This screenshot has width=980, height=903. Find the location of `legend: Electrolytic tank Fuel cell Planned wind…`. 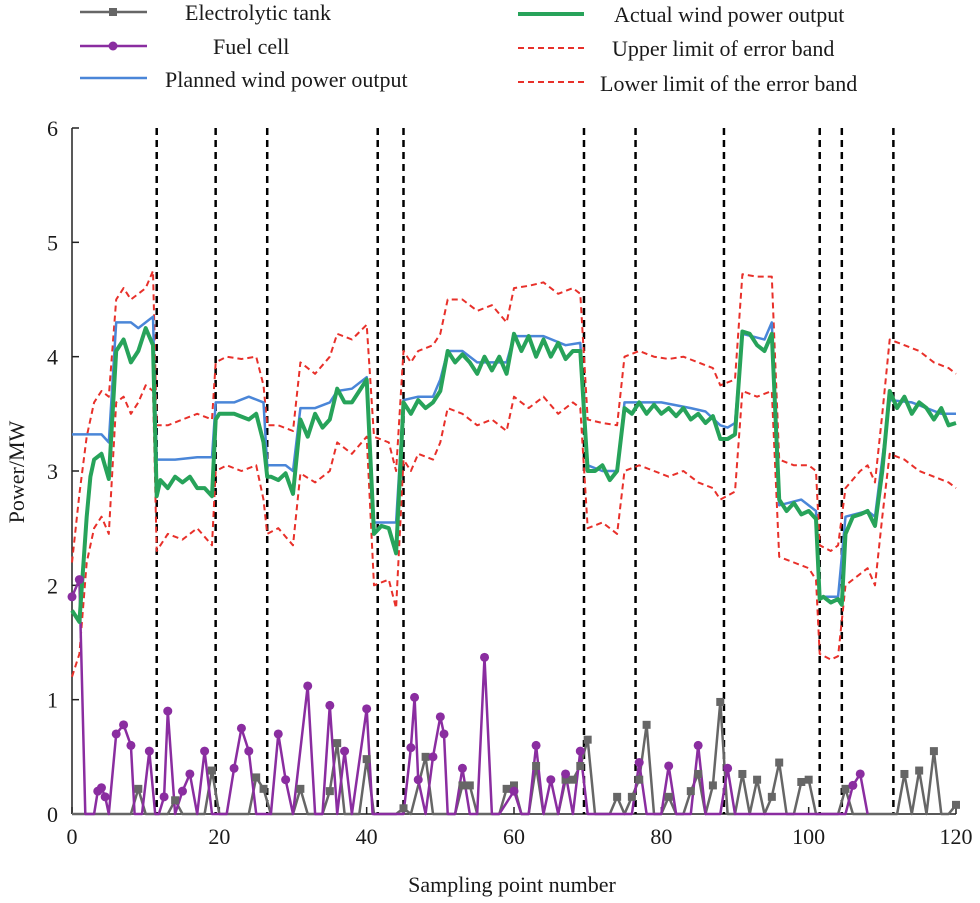

legend: Electrolytic tank Fuel cell Planned wind… is located at coordinates (468, 48).